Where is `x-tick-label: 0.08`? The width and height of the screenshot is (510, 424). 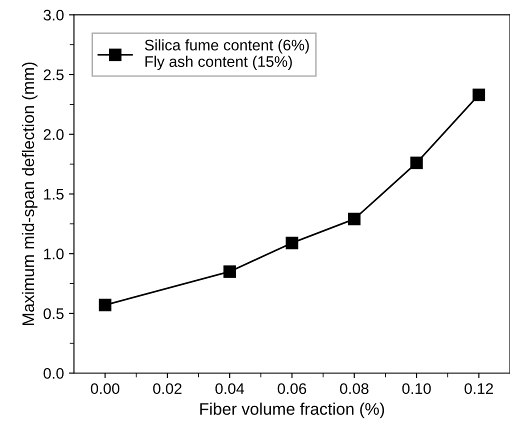
x-tick-label: 0.08 is located at coordinates (354, 388).